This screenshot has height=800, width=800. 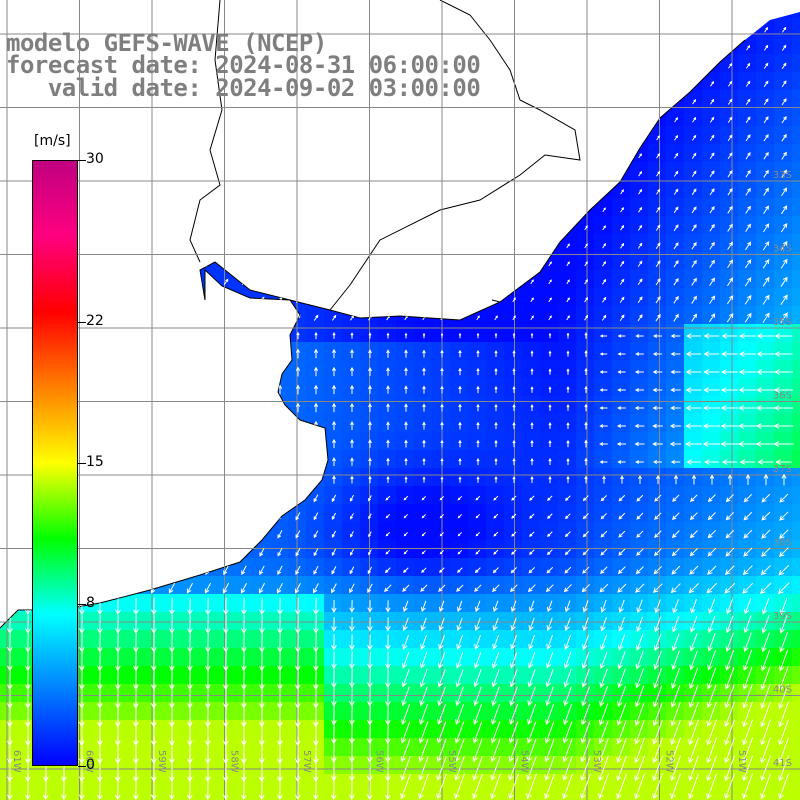 I want to click on colorbar-tick-label: 15, so click(x=95, y=462).